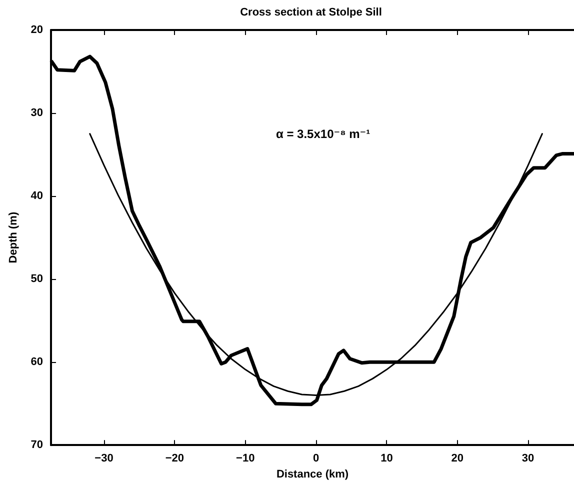 Image resolution: width=574 pixels, height=485 pixels. Describe the element at coordinates (457, 458) in the screenshot. I see `x-tick-label: 20` at that location.